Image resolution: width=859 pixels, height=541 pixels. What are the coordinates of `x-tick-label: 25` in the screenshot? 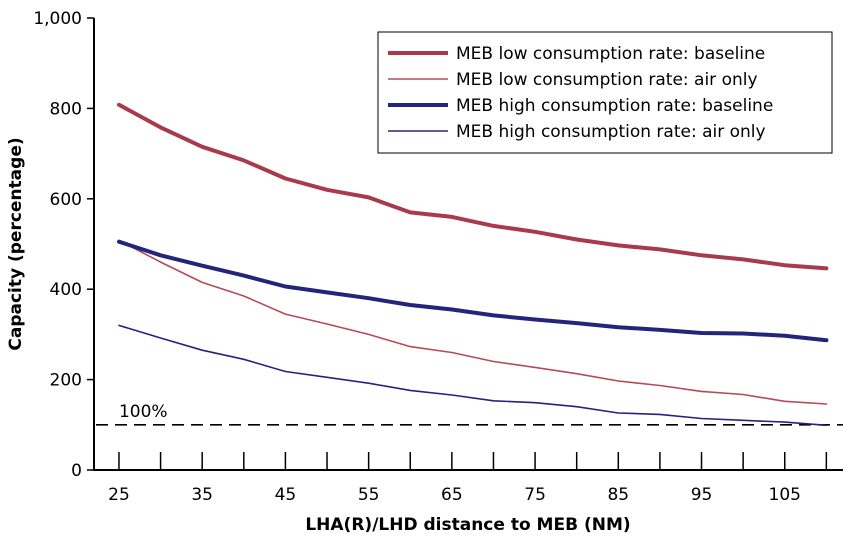 It's located at (119, 495).